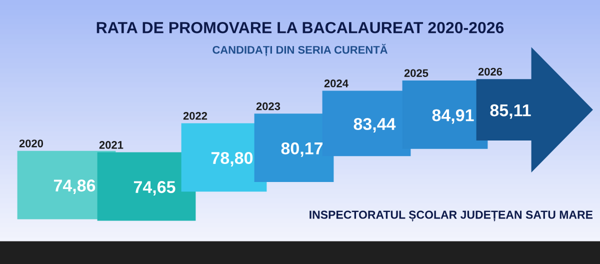 The height and width of the screenshot is (264, 600). What do you see at coordinates (268, 106) in the screenshot?
I see `category-label: 2023` at bounding box center [268, 106].